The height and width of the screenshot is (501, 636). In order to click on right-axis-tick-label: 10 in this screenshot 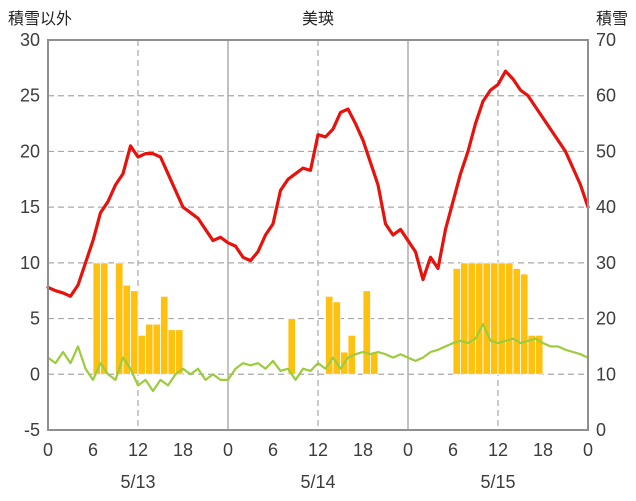, I will do `click(606, 374)`.